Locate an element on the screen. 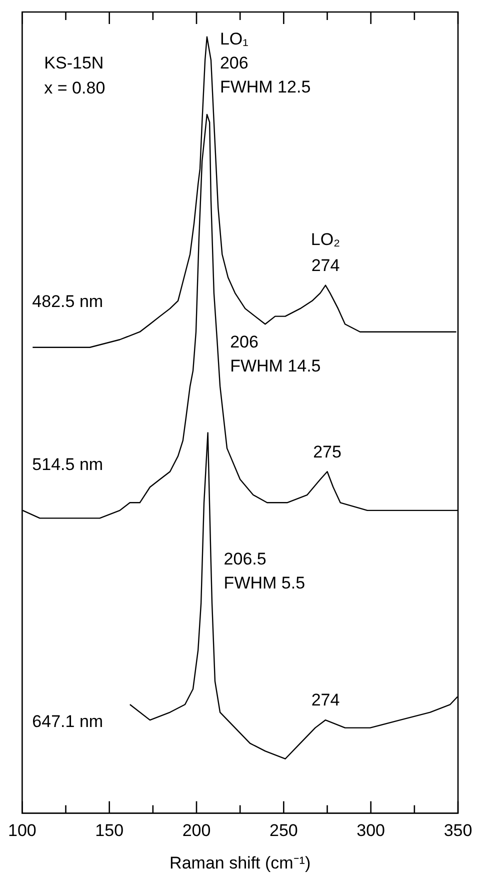 This screenshot has height=886, width=481. annotation: FWHM 14.5 is located at coordinates (275, 366).